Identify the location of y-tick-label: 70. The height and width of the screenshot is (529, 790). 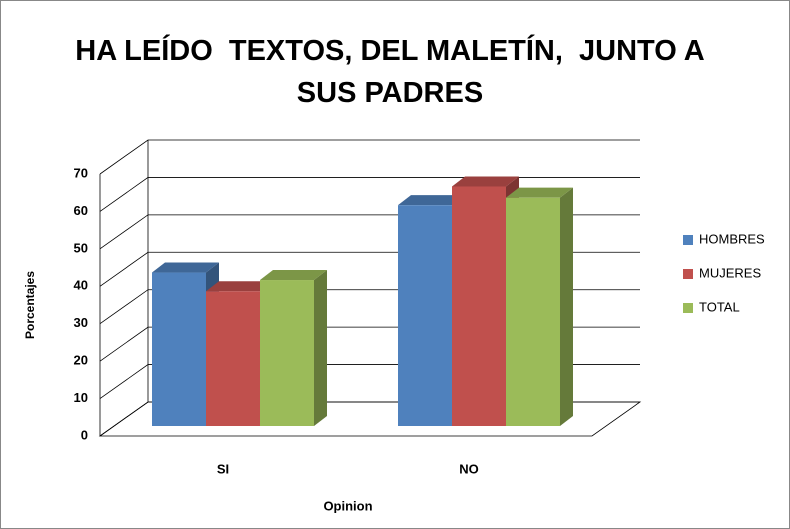
(81, 172).